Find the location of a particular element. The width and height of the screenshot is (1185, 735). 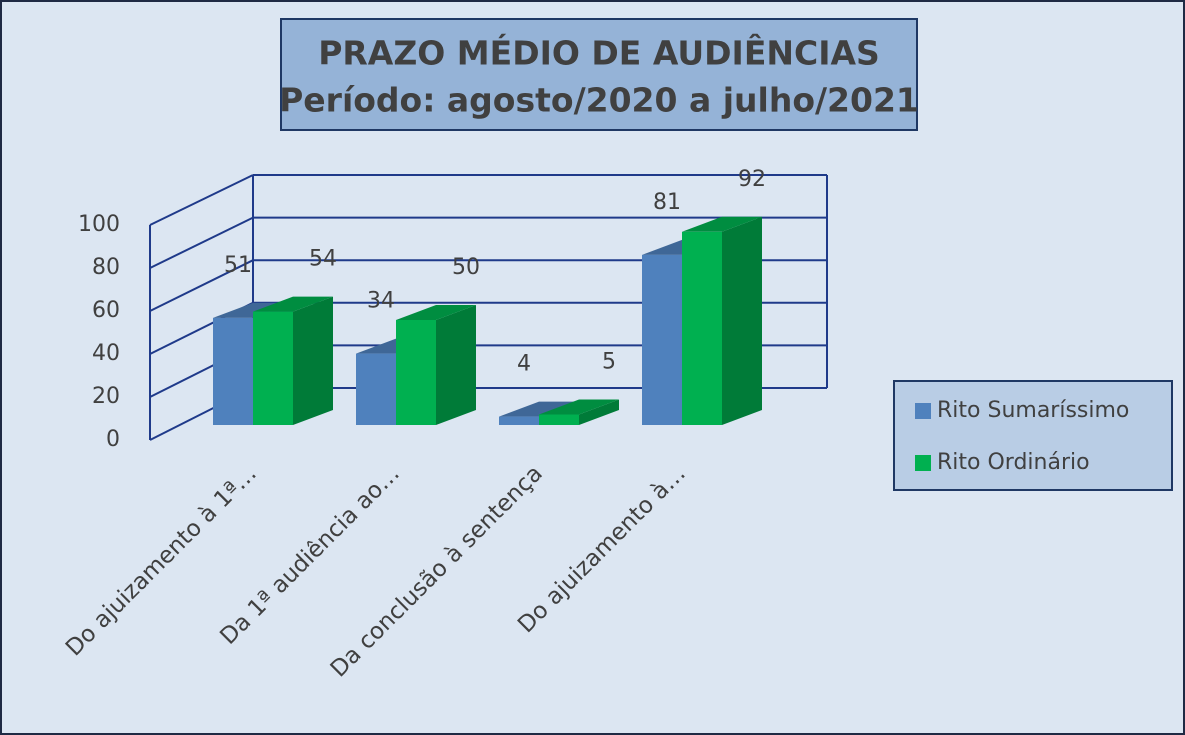

value-label: 92 is located at coordinates (752, 179).